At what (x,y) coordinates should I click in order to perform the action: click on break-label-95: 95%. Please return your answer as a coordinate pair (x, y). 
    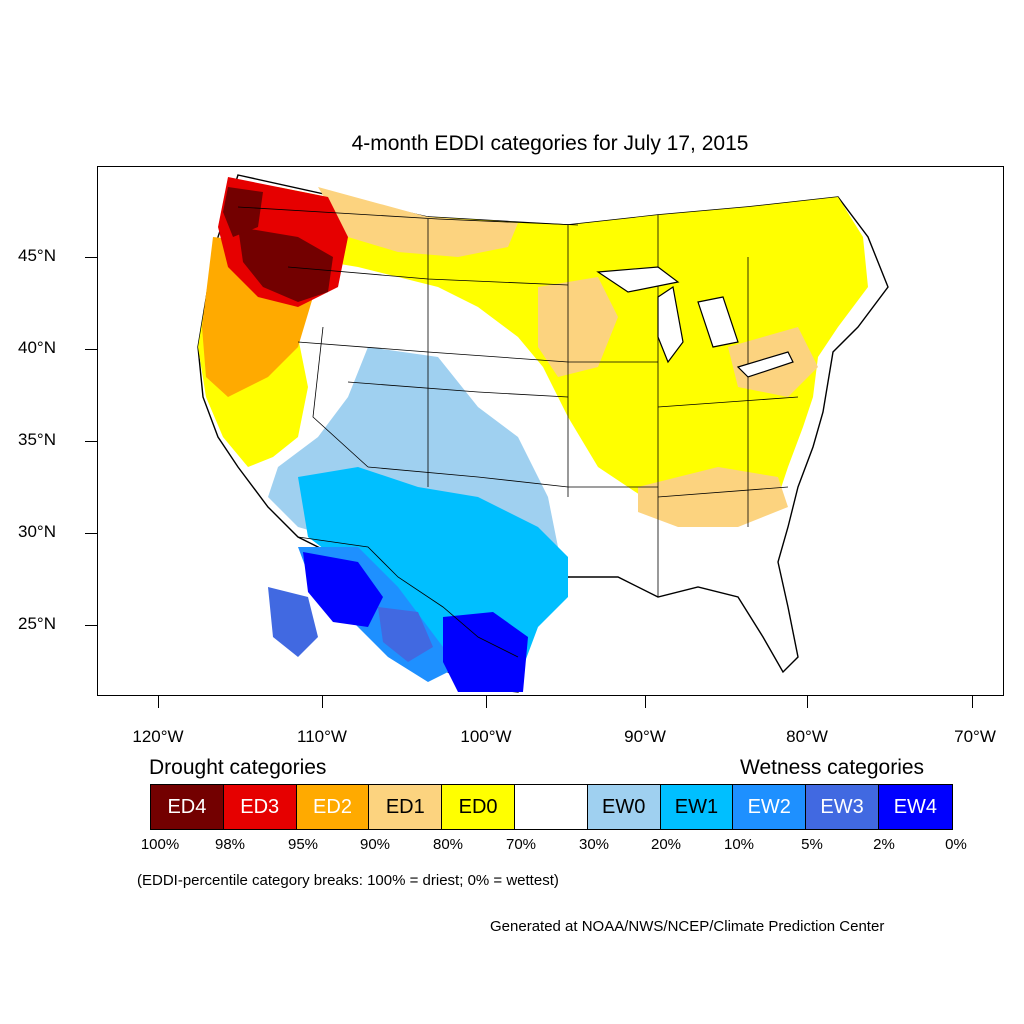
    Looking at the image, I should click on (303, 844).